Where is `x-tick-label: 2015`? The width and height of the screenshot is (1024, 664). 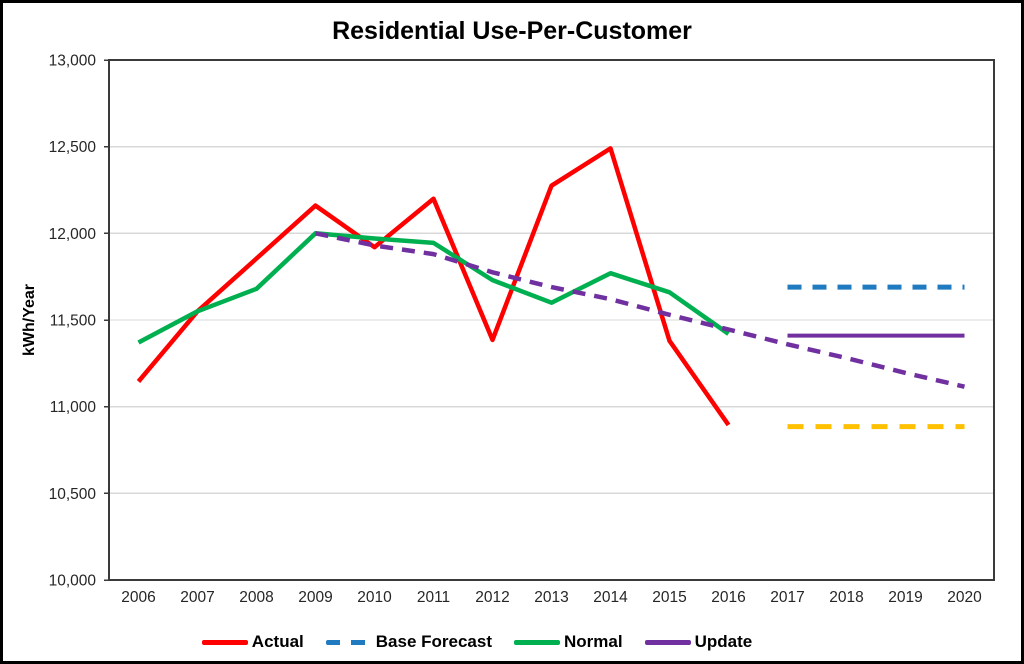
x-tick-label: 2015 is located at coordinates (669, 597).